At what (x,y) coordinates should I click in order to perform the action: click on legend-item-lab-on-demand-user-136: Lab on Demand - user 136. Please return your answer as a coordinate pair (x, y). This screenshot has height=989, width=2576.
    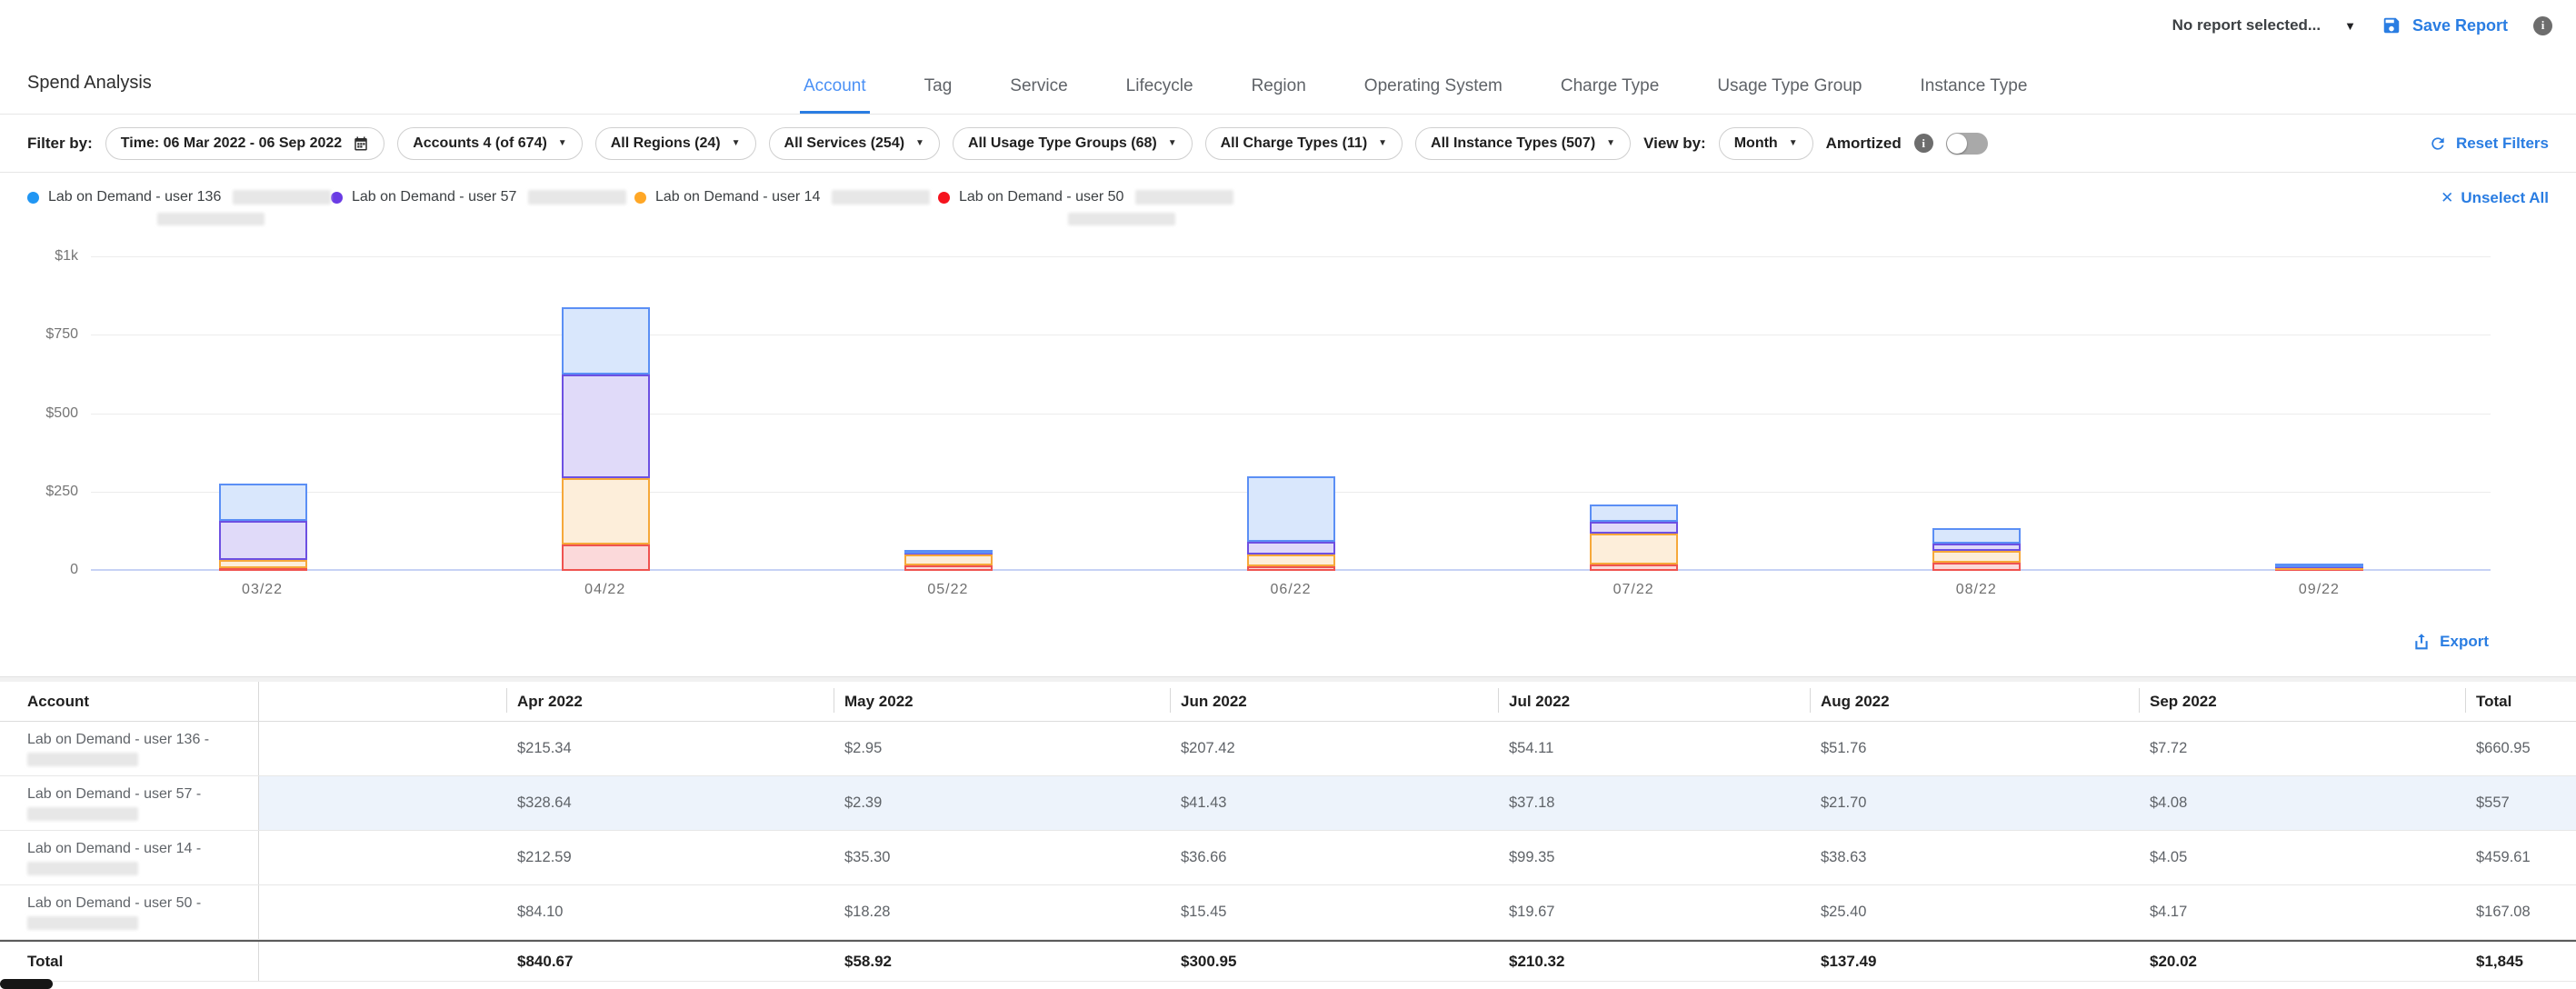
    Looking at the image, I should click on (179, 208).